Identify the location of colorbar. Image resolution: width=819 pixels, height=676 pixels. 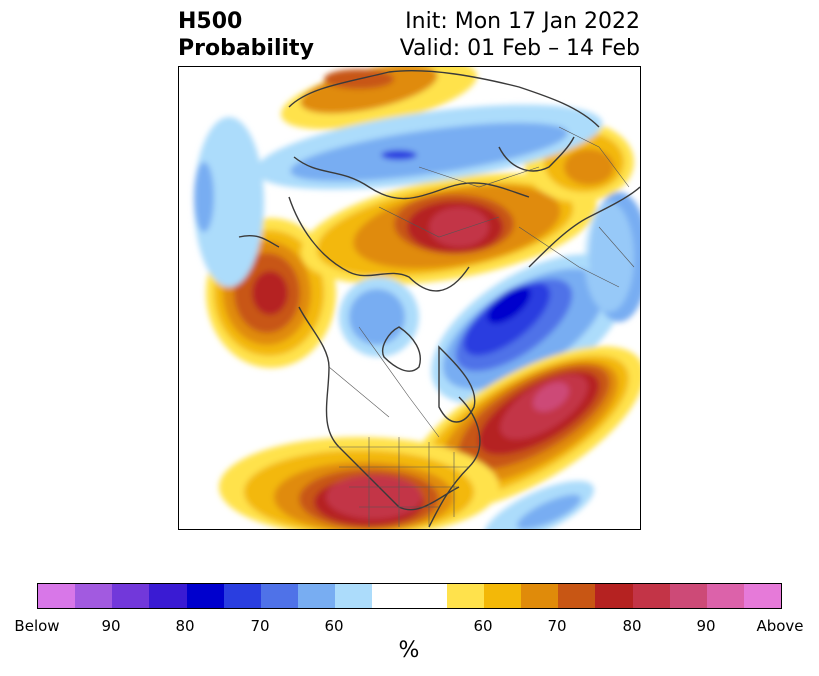
(409, 596).